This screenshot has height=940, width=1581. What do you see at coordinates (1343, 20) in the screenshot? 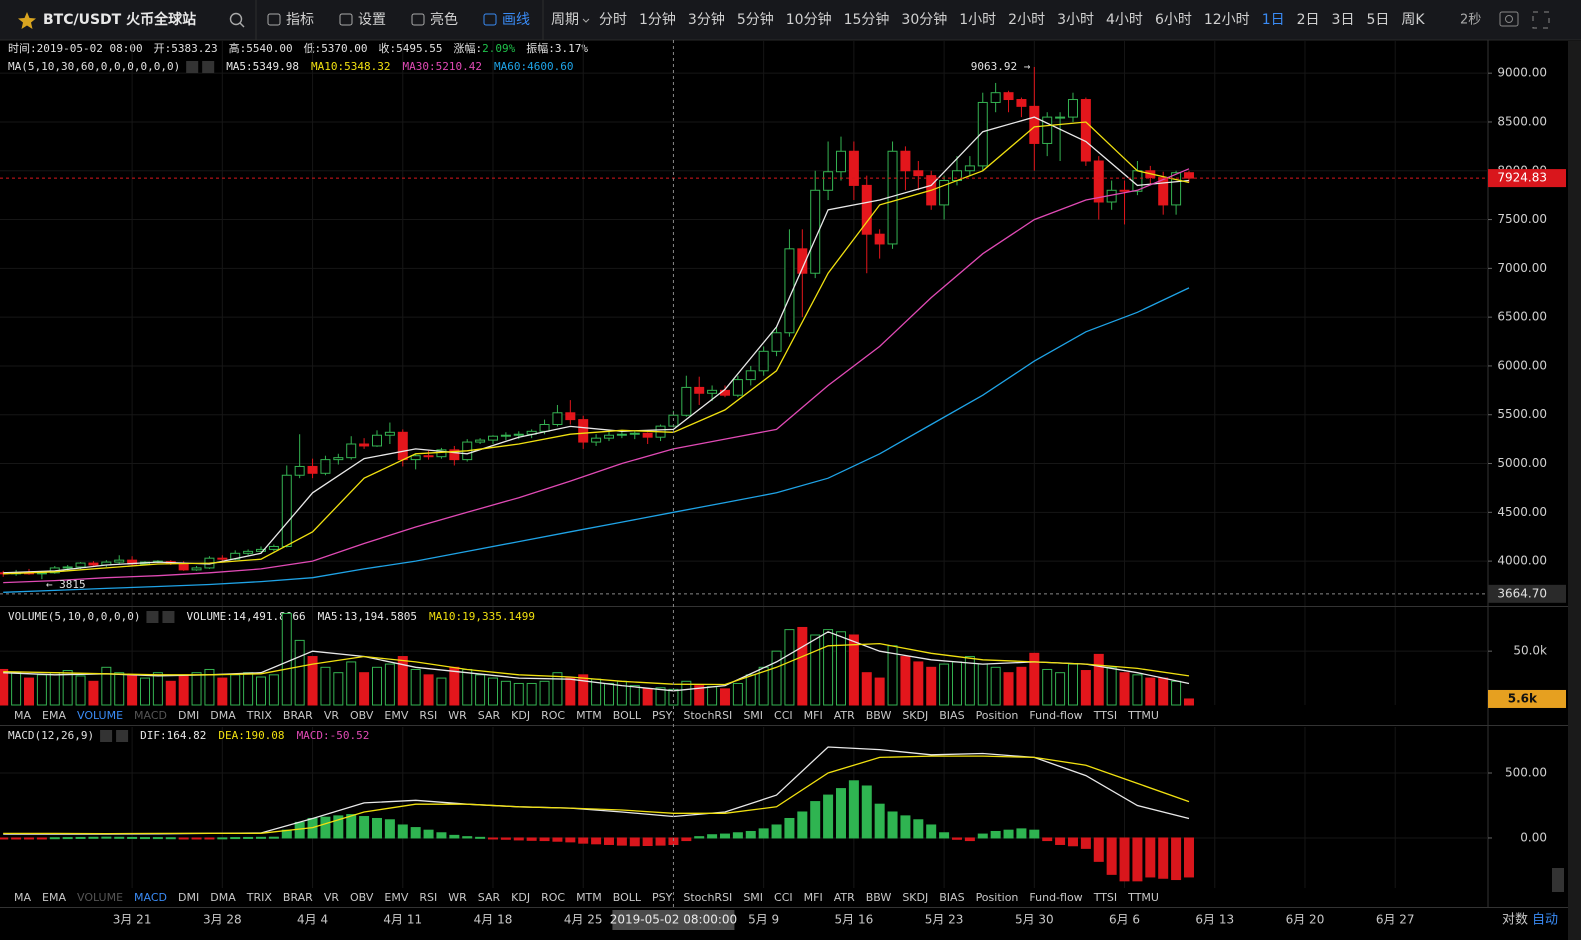
I see `period-button: 3日` at bounding box center [1343, 20].